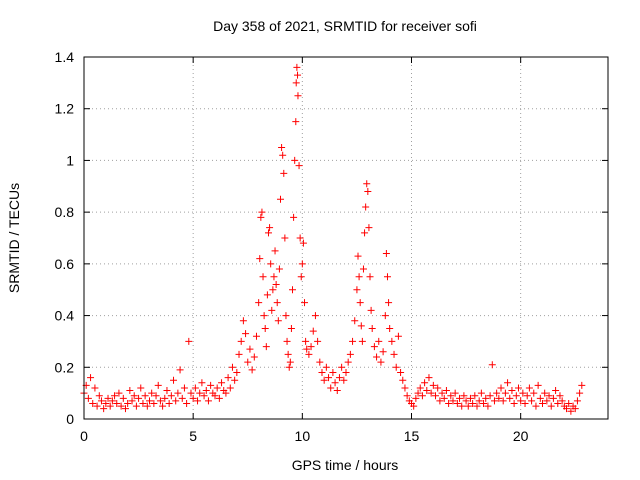 The height and width of the screenshot is (480, 640). Describe the element at coordinates (65, 57) in the screenshot. I see `y-tick-label: 1.4` at that location.